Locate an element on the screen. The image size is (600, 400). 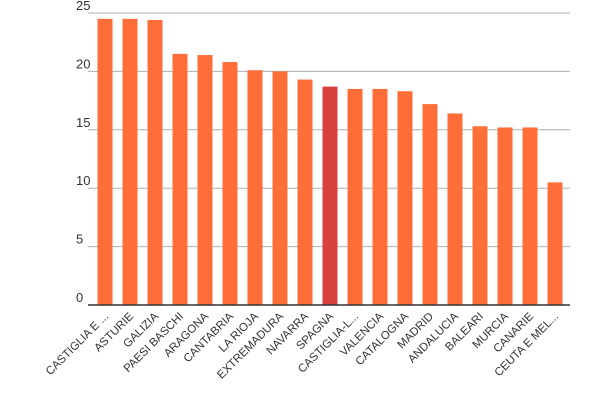
bar-andalucia is located at coordinates (455, 209).